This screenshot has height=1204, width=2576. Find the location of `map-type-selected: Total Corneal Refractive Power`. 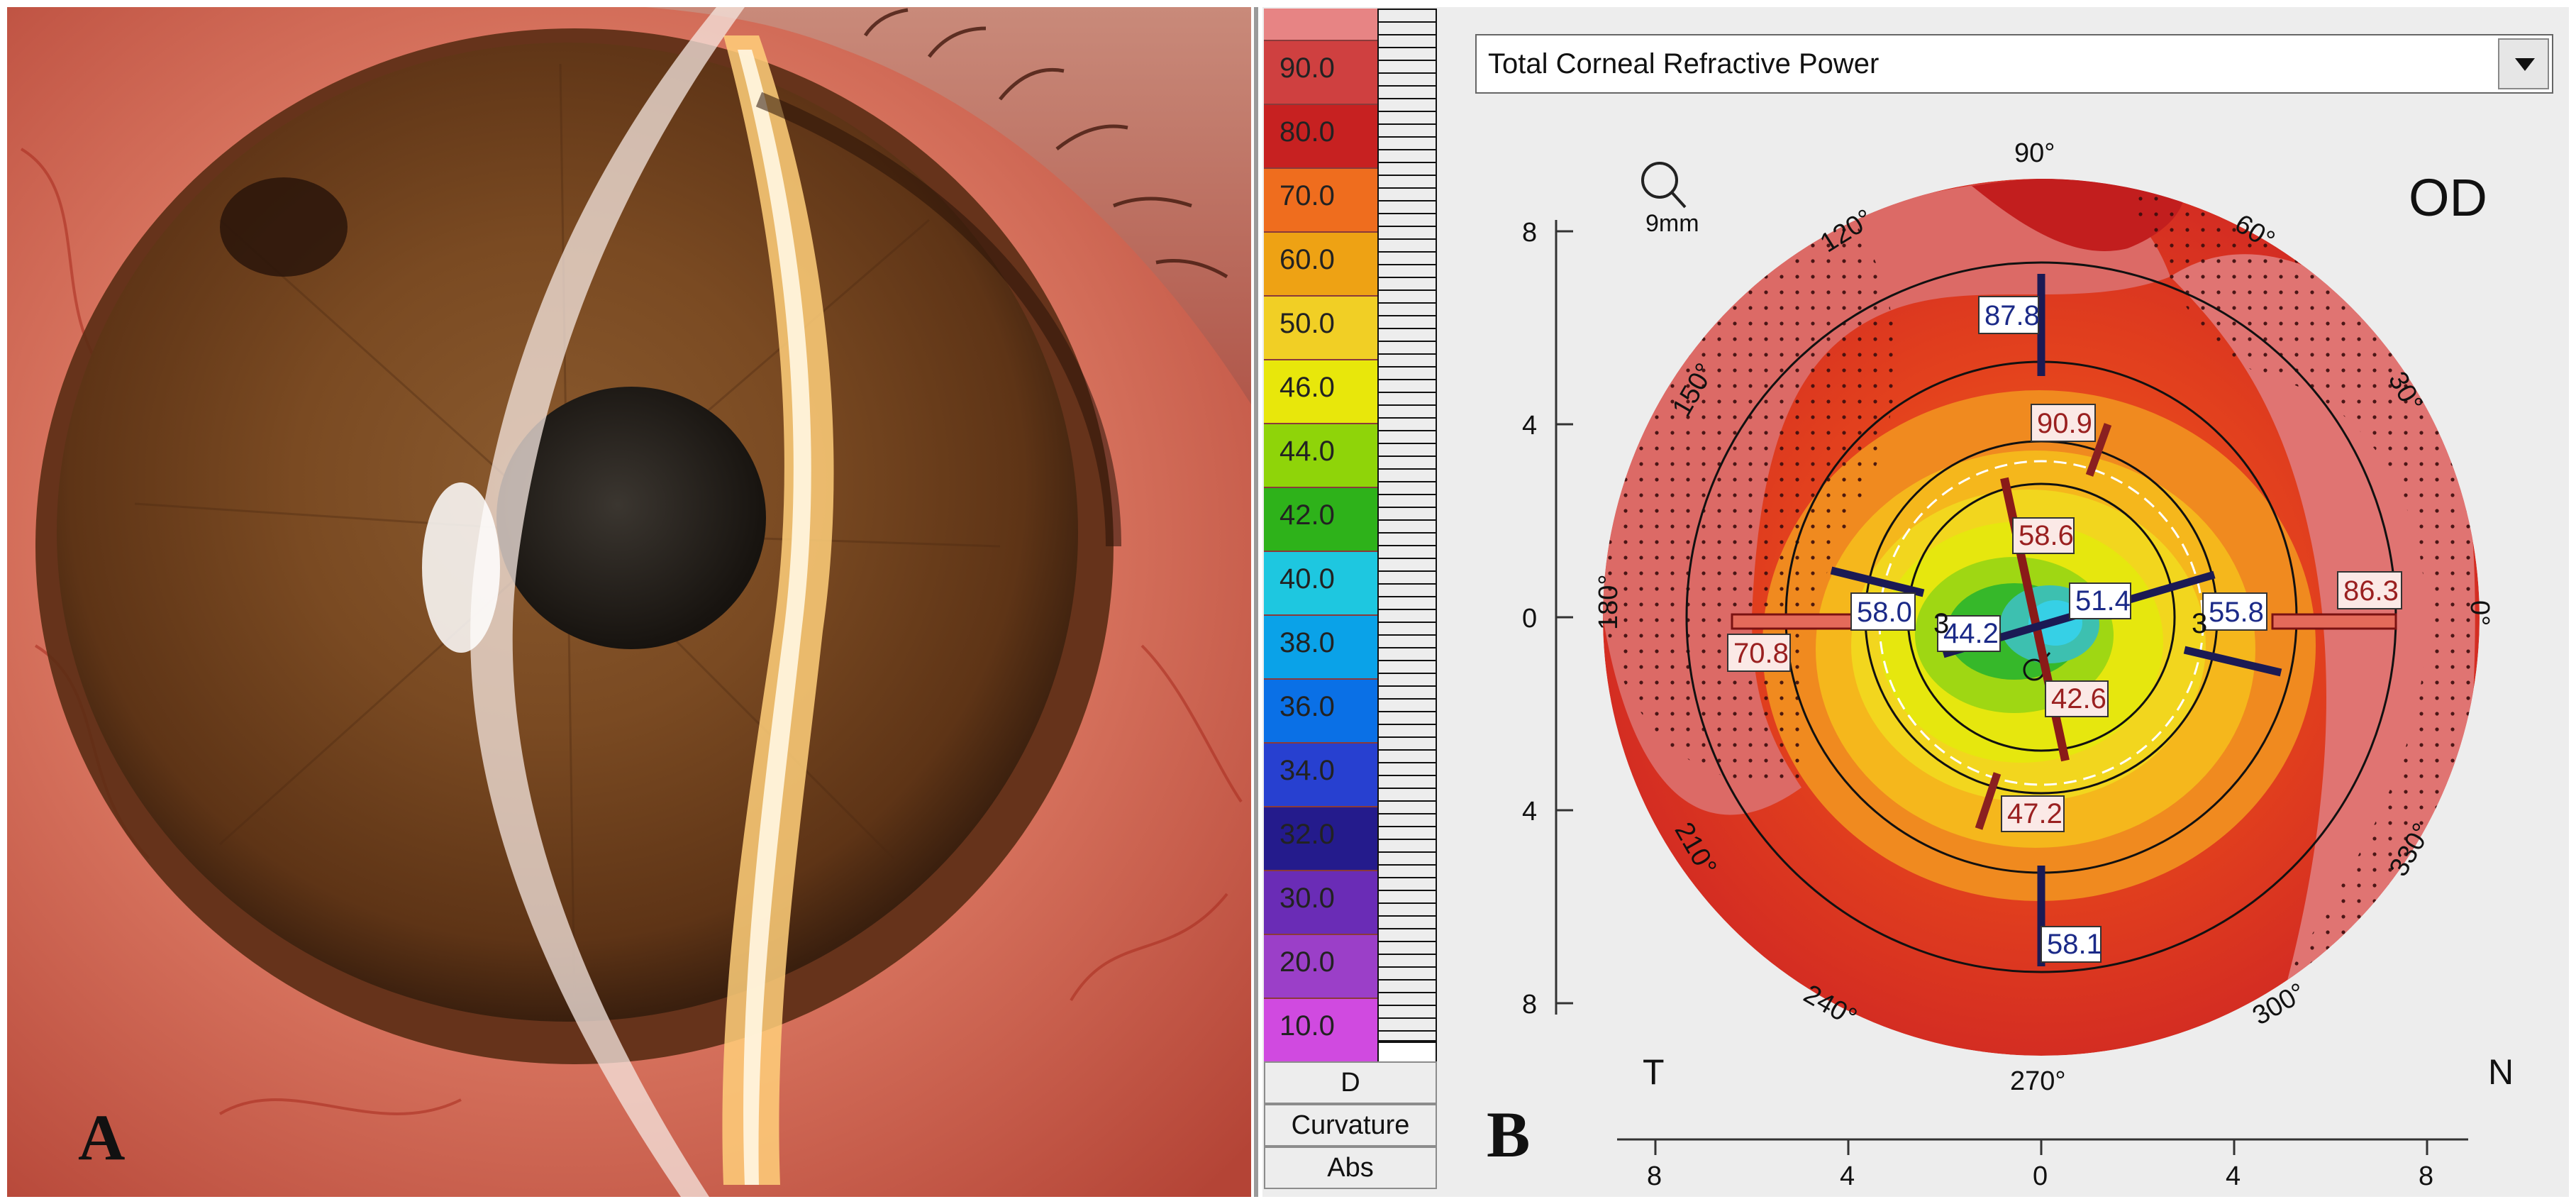

map-type-selected: Total Corneal Refractive Power is located at coordinates (1684, 63).